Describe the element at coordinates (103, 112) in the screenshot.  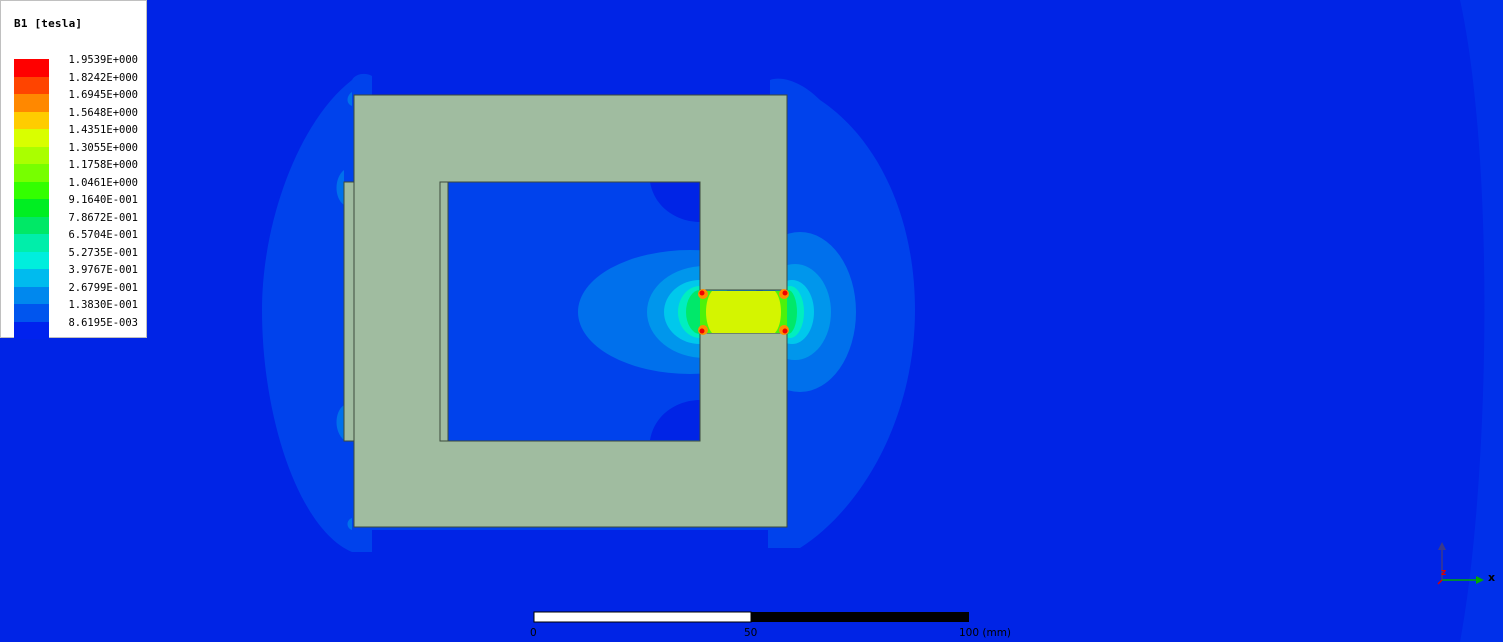
I see `legend-value: 1.5648E+000` at that location.